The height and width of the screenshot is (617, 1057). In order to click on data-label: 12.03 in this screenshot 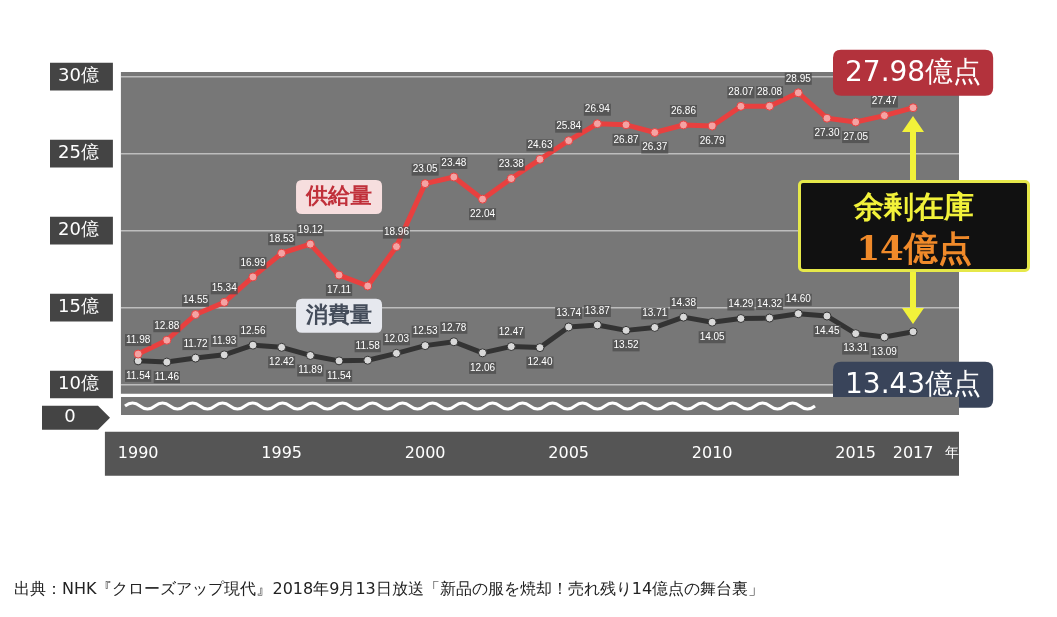, I will do `click(396, 339)`.